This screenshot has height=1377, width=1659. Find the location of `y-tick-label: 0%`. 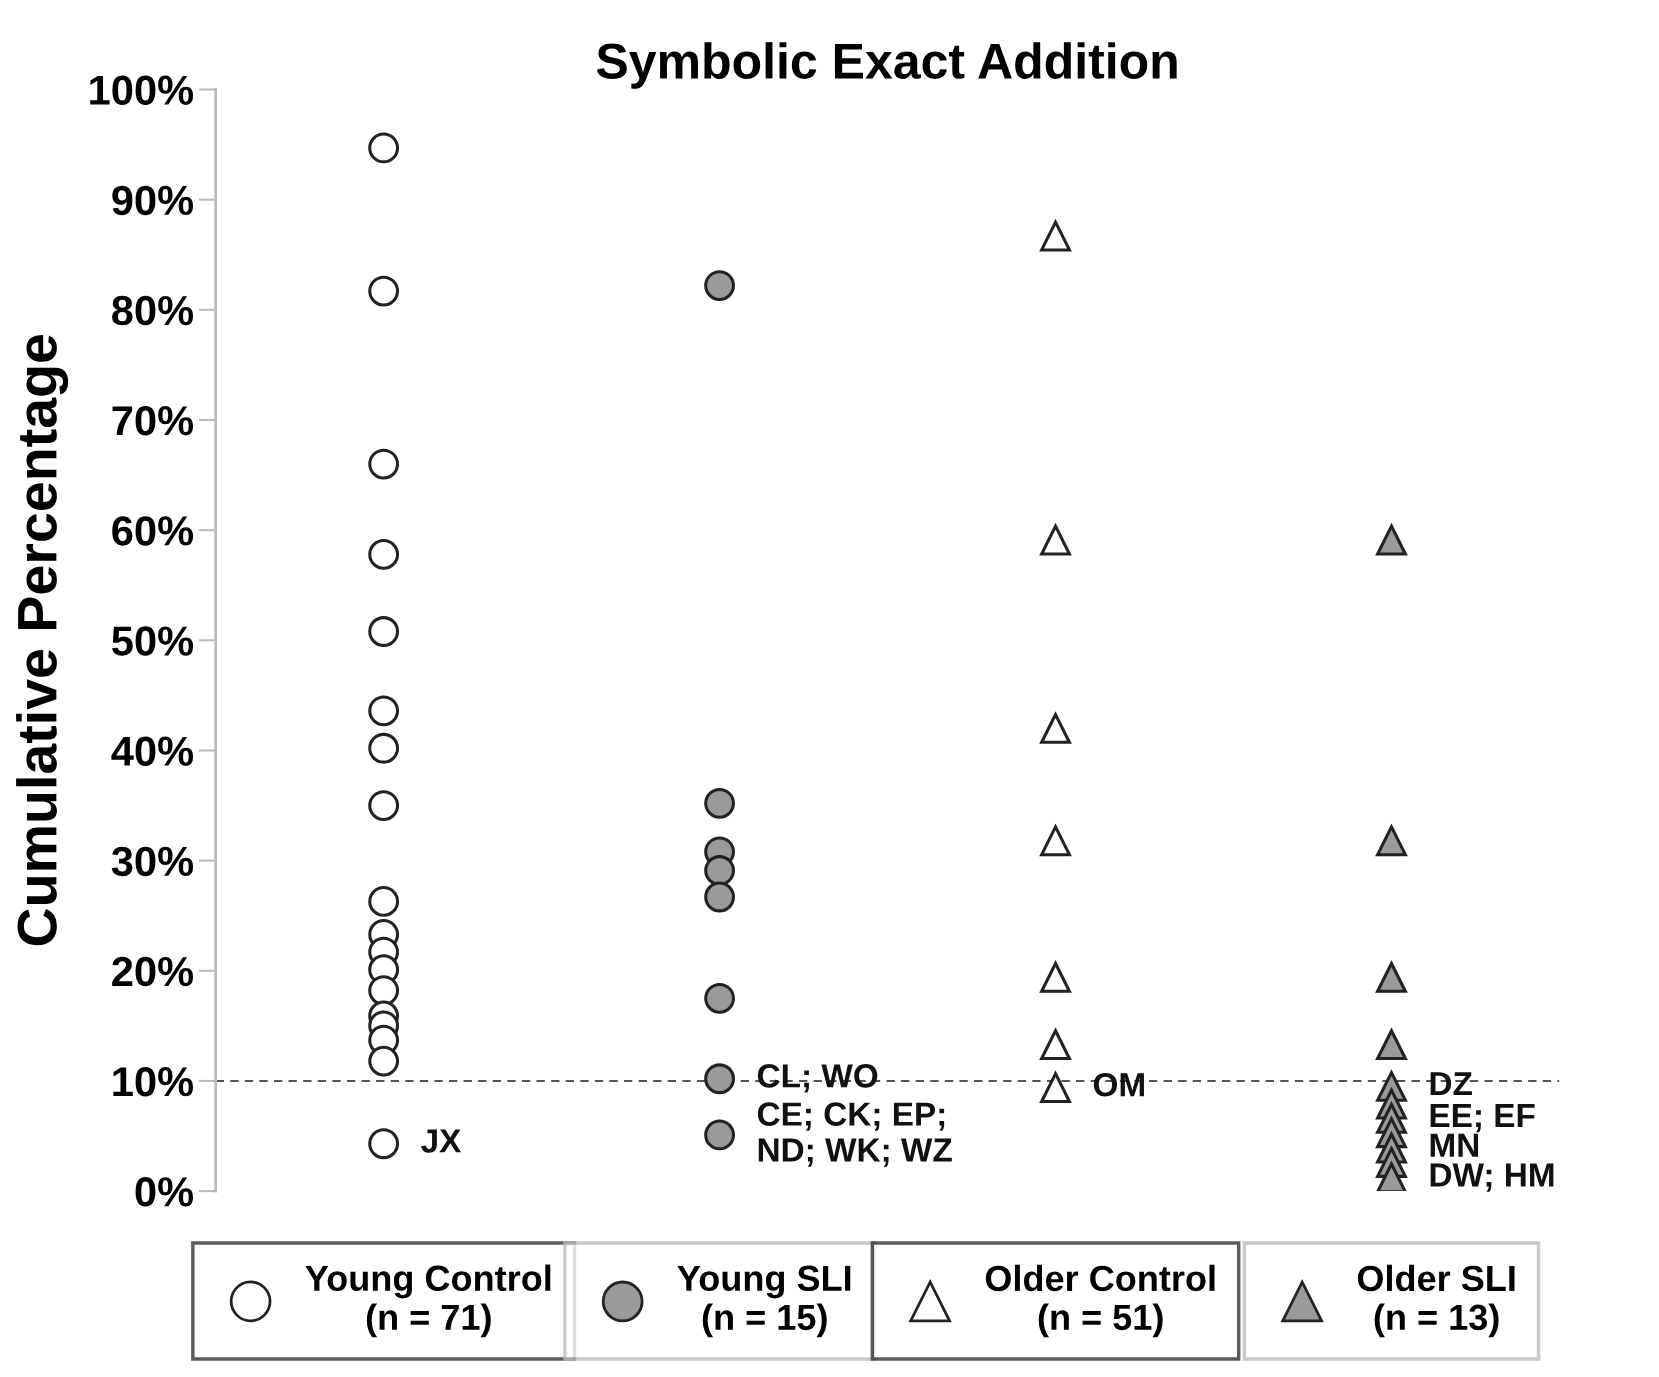

y-tick-label: 0% is located at coordinates (164, 1192).